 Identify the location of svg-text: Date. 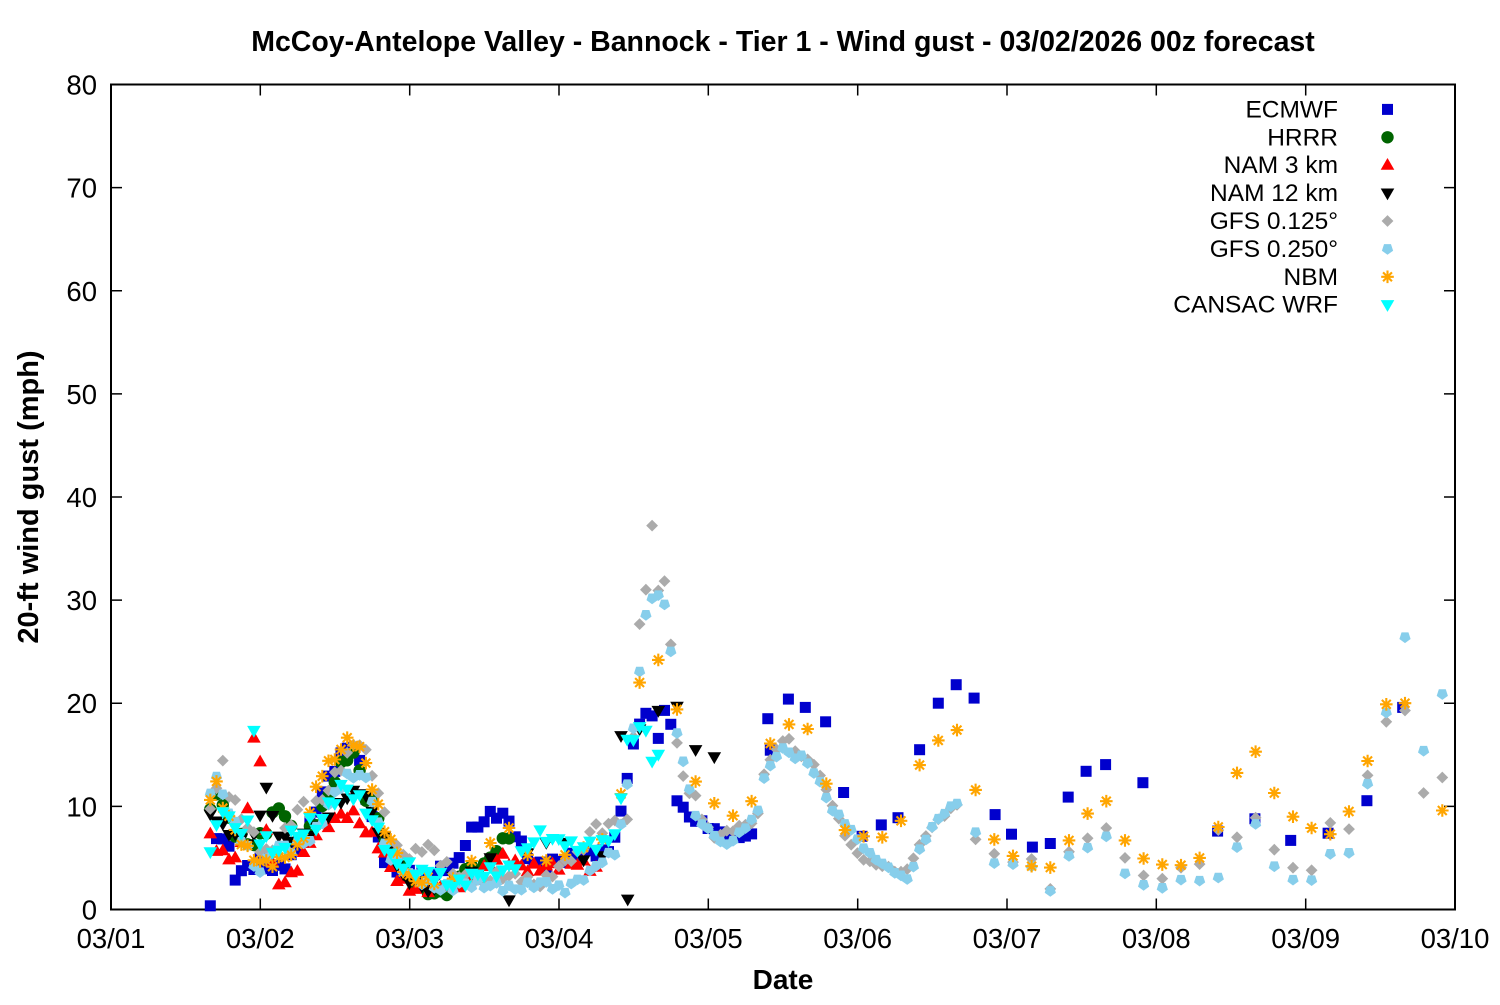
(783, 979).